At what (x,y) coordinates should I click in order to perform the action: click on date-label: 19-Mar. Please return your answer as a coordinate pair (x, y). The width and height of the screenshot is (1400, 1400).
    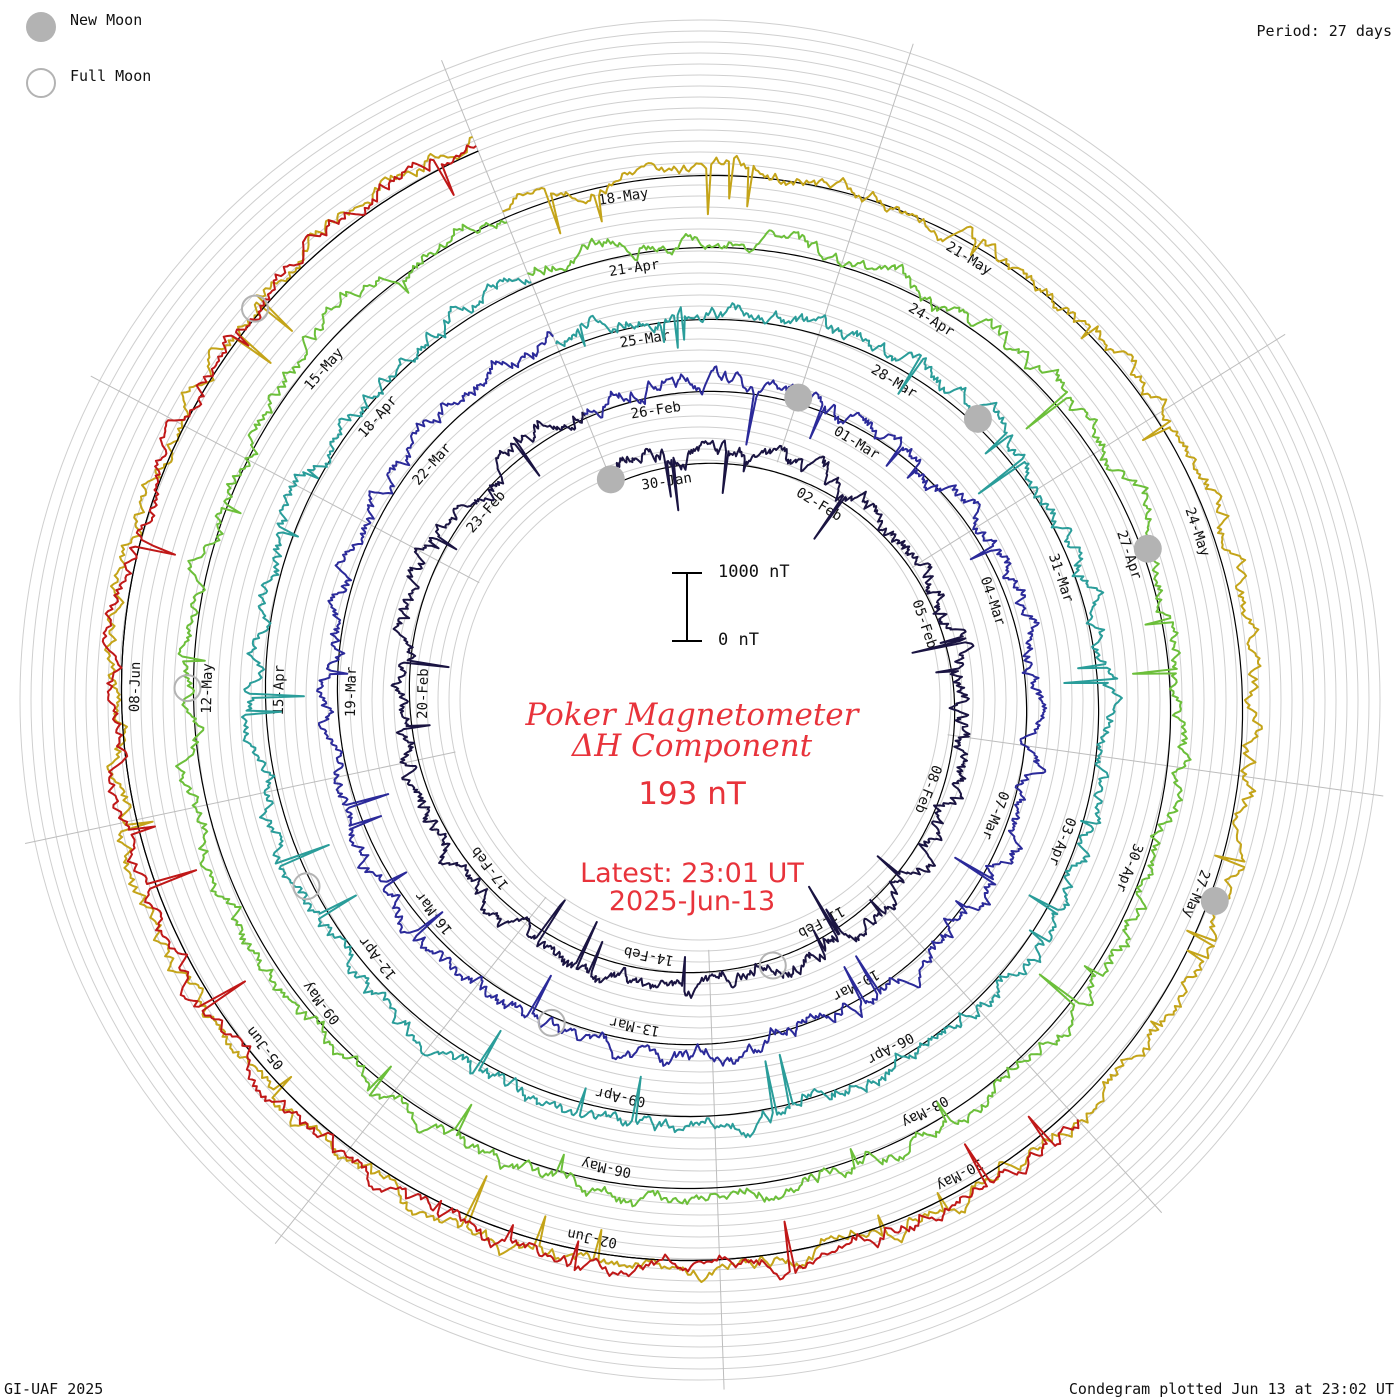
    Looking at the image, I should click on (351, 691).